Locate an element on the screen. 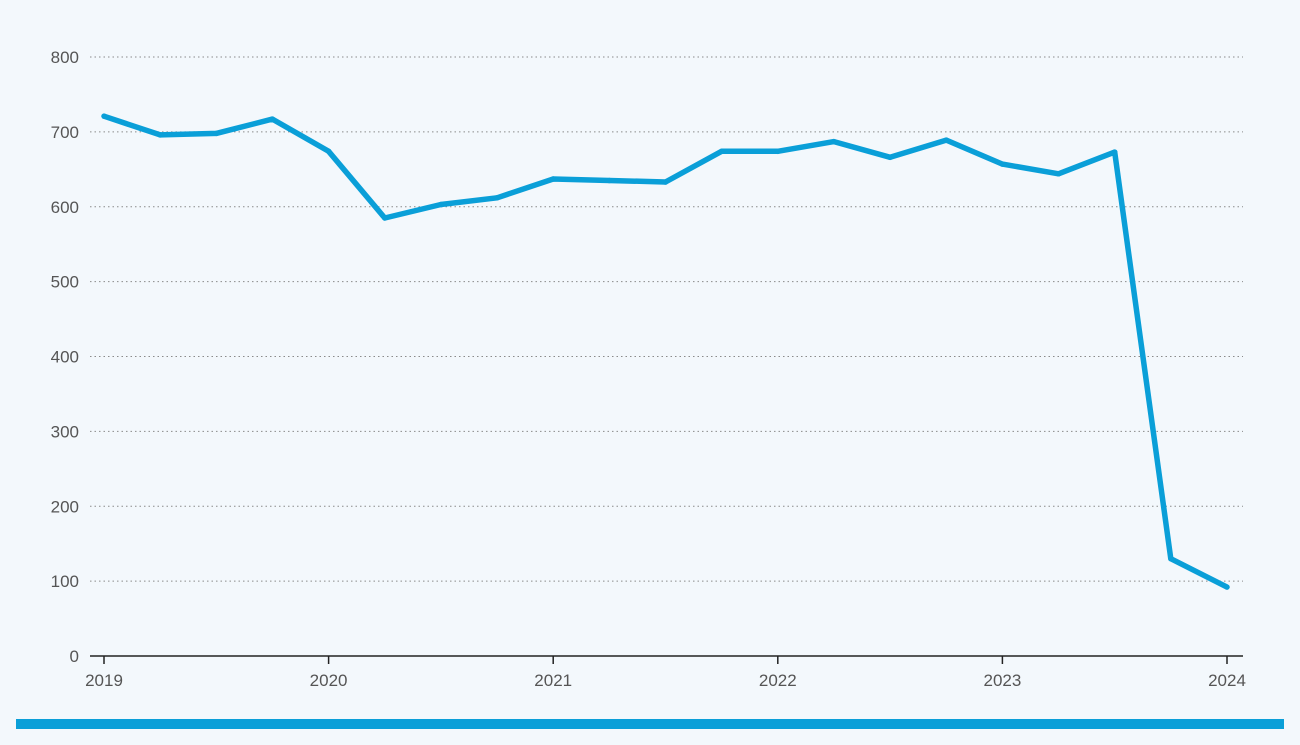 The height and width of the screenshot is (745, 1300). y-tick-label: 100 is located at coordinates (65, 581).